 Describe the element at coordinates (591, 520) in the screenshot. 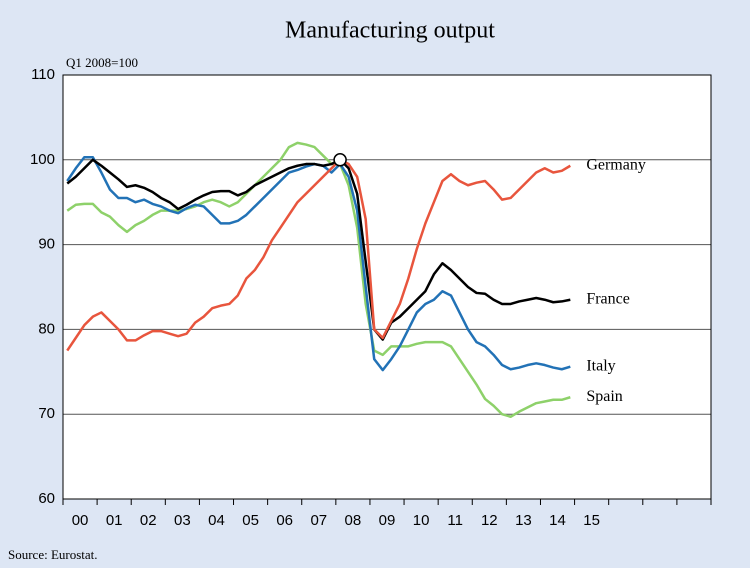

I see `x-tick-label: 15` at that location.